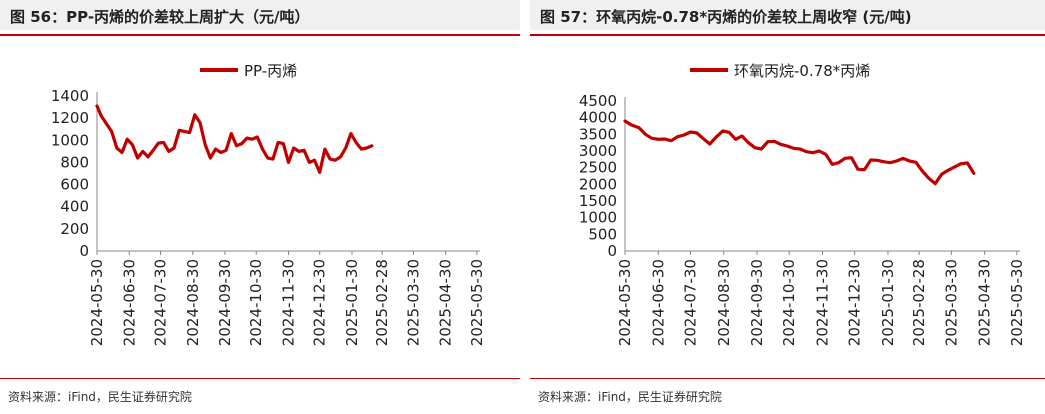  Describe the element at coordinates (160, 17) in the screenshot. I see `chart-title: 图 56：PP-丙烯的价差较上周扩大（元/吨）` at that location.